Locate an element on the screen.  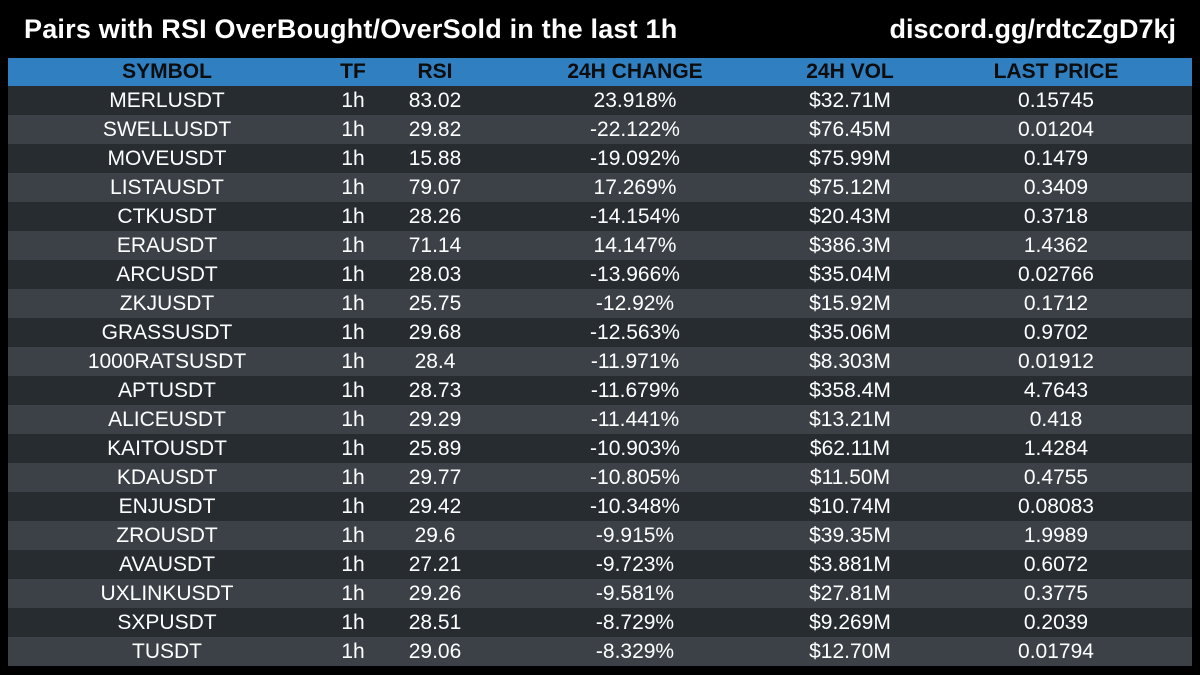
symbol-cell: CTKUSDT is located at coordinates (167, 216).